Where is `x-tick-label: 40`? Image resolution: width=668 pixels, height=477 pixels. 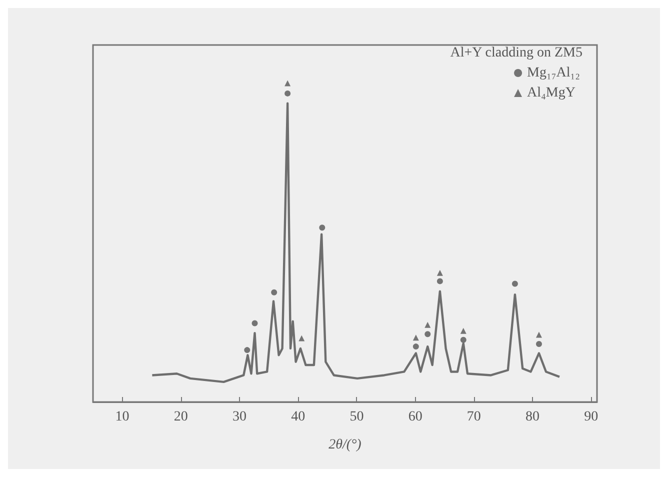 x-tick-label: 40 is located at coordinates (298, 417).